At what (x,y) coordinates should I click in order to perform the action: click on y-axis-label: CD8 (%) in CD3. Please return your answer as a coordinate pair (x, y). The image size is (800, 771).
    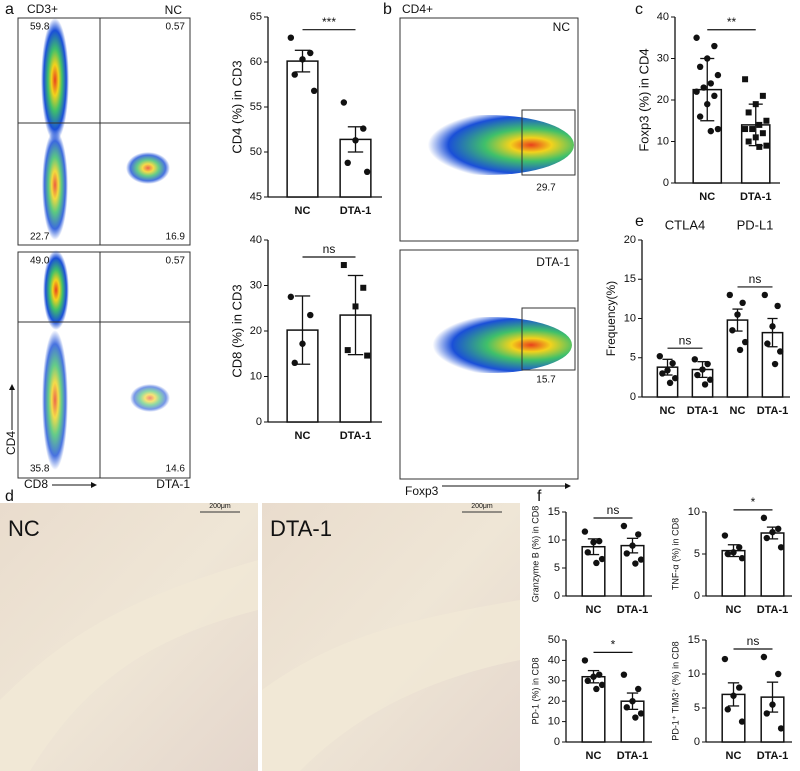
    Looking at the image, I should click on (236, 330).